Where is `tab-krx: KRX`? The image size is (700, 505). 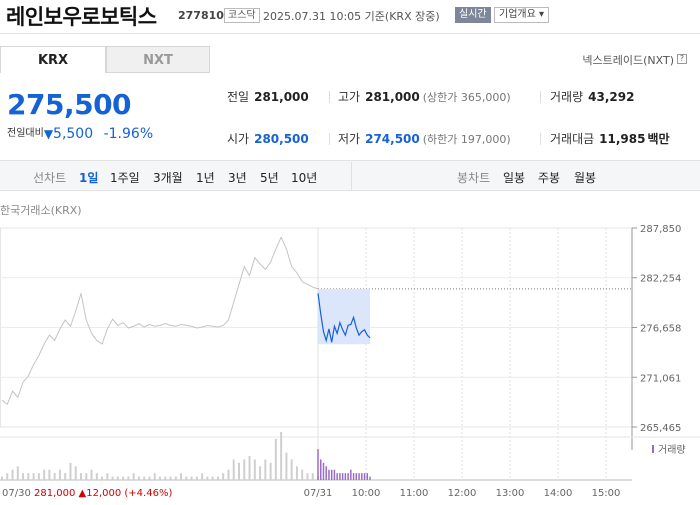
tab-krx: KRX is located at coordinates (53, 59).